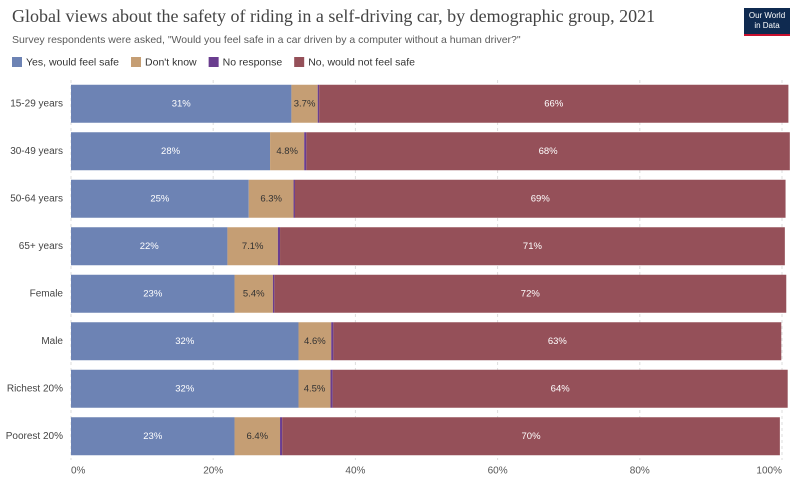 This screenshot has width=800, height=487. Describe the element at coordinates (361, 62) in the screenshot. I see `legend-label: No, would not feel safe` at that location.